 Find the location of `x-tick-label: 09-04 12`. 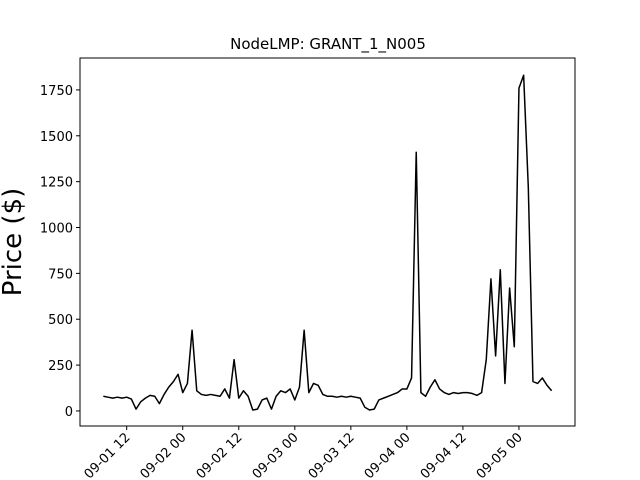

x-tick-label: 09-04 12 is located at coordinates (444, 455).